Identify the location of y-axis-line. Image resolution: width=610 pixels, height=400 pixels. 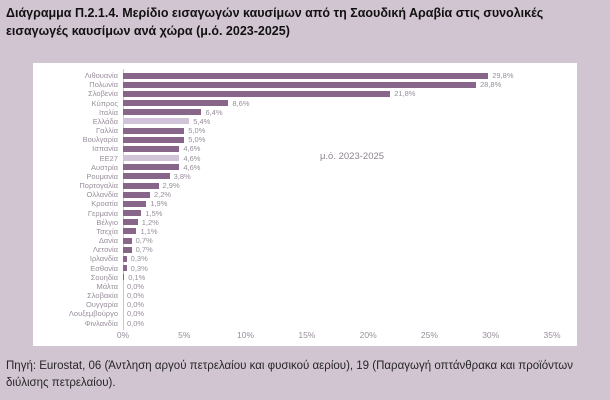
(123, 199).